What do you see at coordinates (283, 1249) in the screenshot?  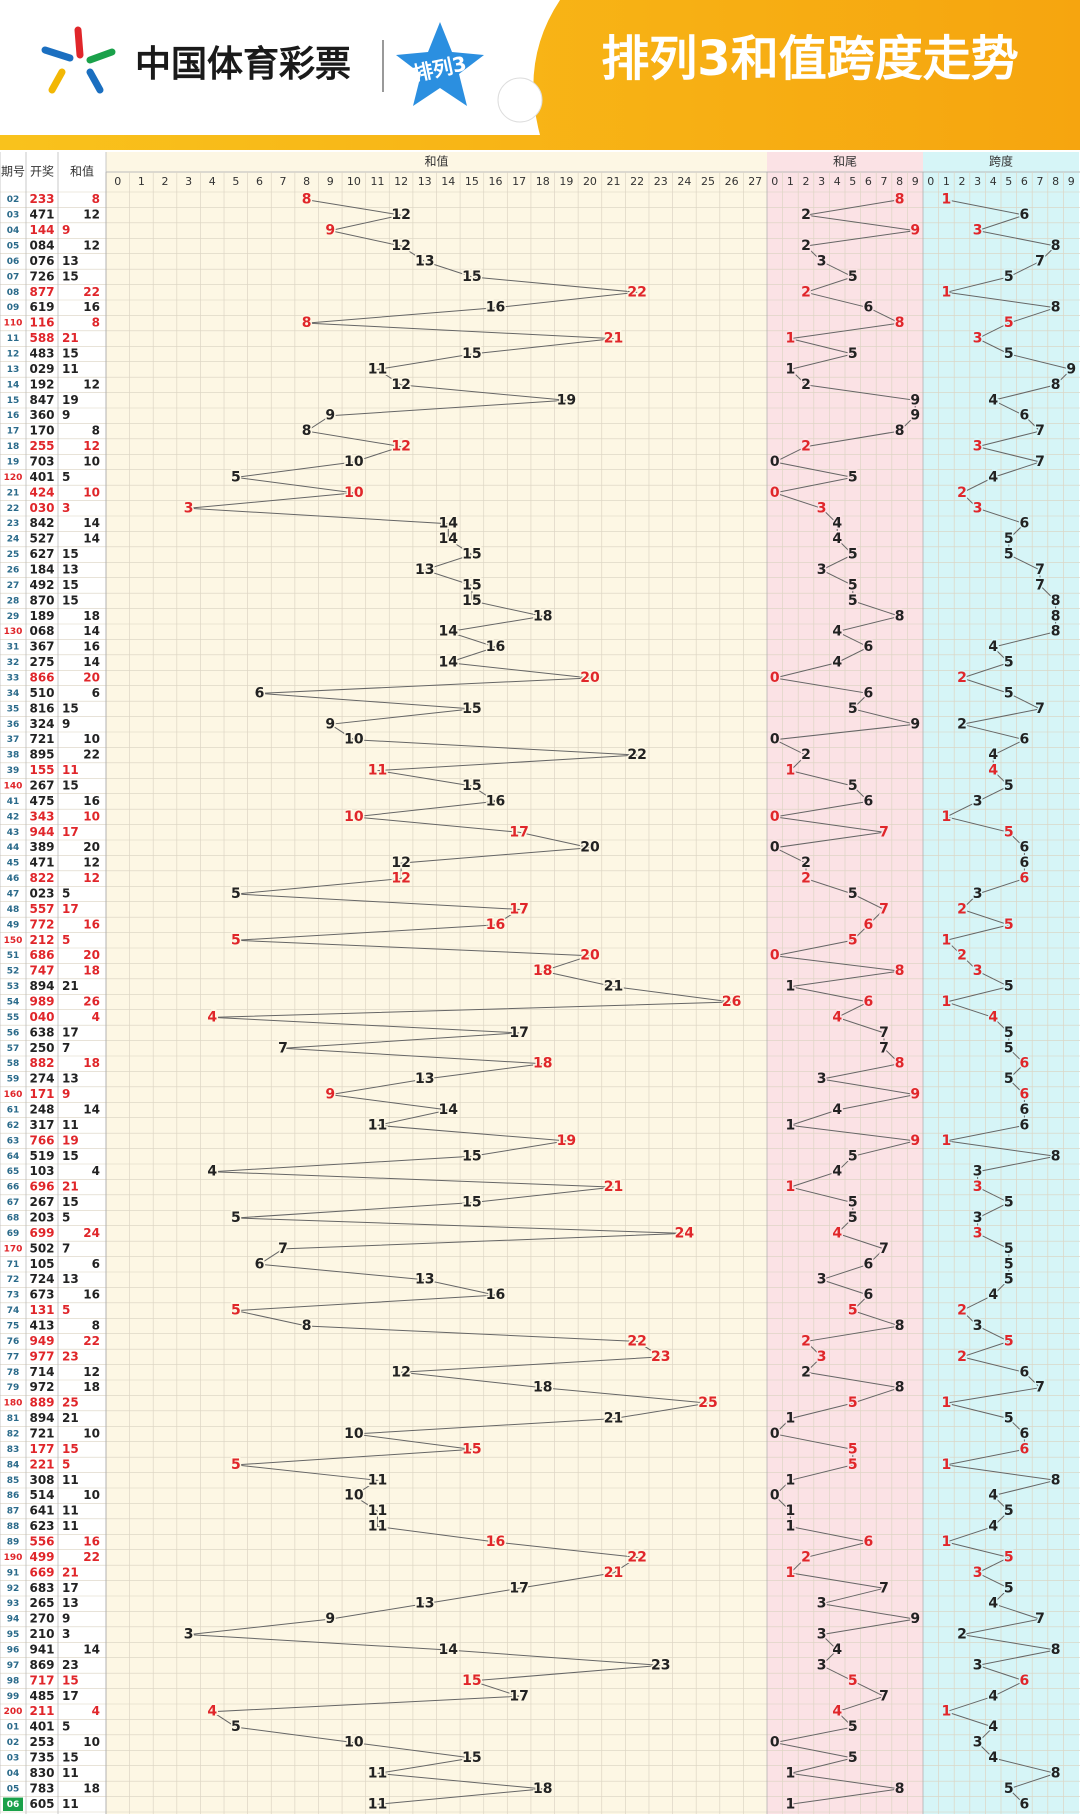 I see `value-mark: 7` at bounding box center [283, 1249].